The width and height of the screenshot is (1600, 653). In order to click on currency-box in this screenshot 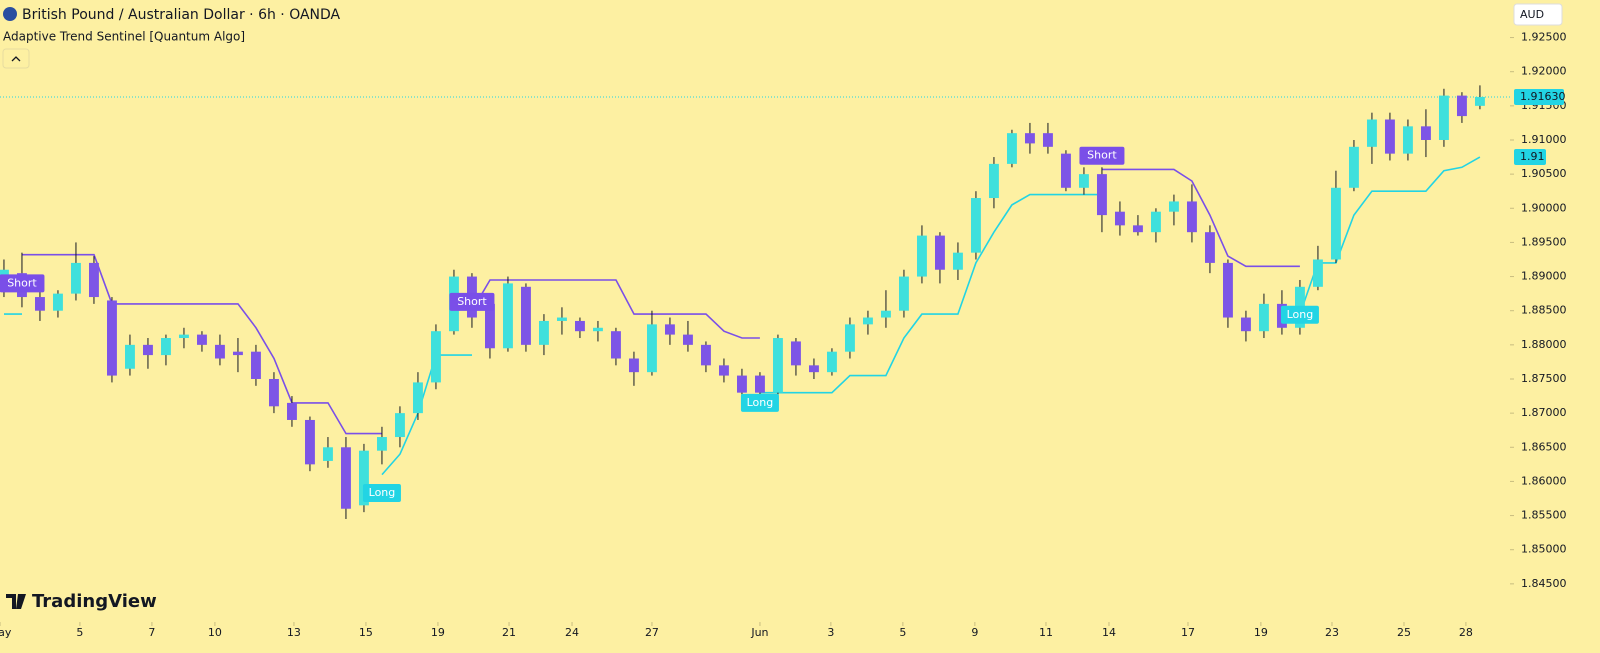, I will do `click(1538, 14)`.